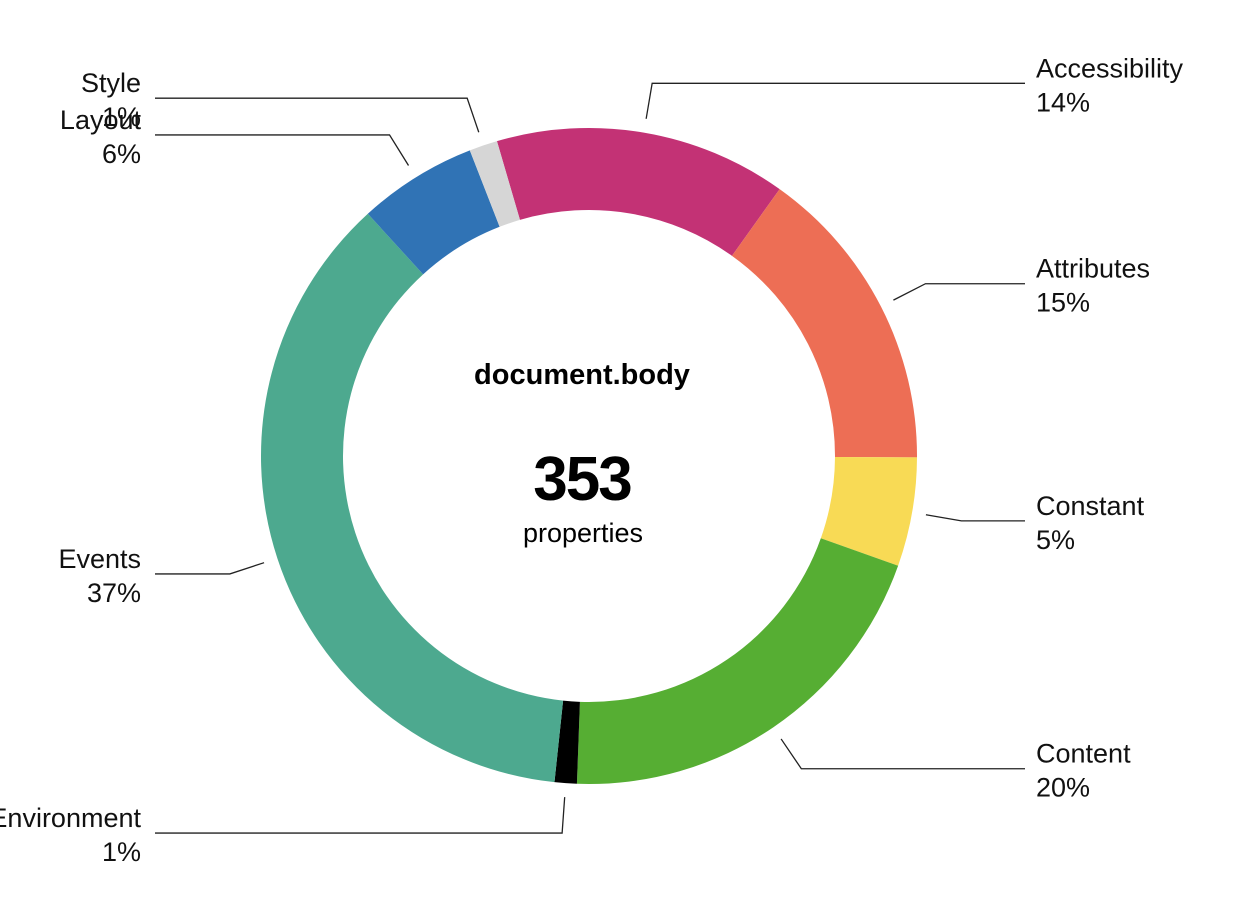  What do you see at coordinates (1063, 788) in the screenshot?
I see `percent-content: 20%` at bounding box center [1063, 788].